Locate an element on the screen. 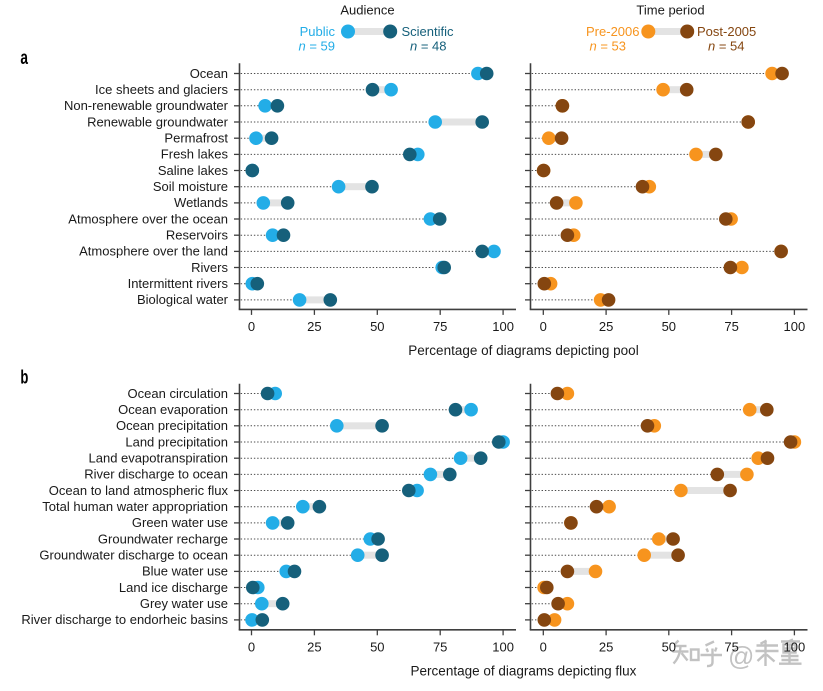 The width and height of the screenshot is (823, 691). svg-text: Biological water is located at coordinates (183, 299).